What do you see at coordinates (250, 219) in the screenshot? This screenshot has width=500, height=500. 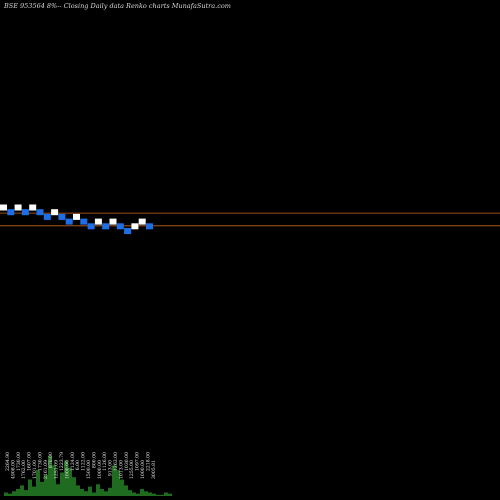 I see `reference-lines` at bounding box center [250, 219].